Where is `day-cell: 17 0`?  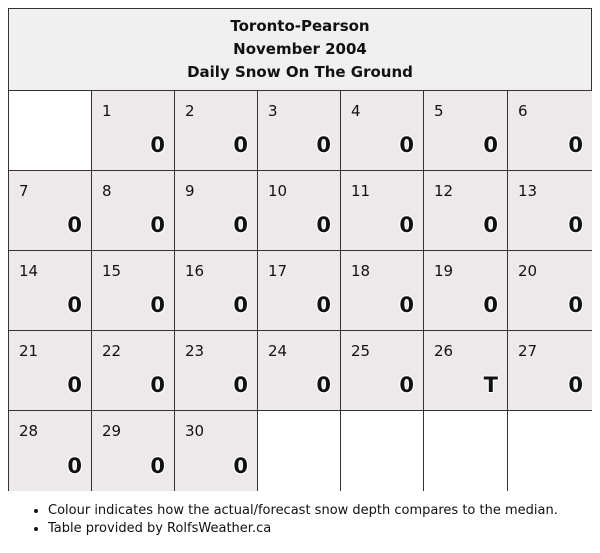 day-cell: 17 0 is located at coordinates (299, 291).